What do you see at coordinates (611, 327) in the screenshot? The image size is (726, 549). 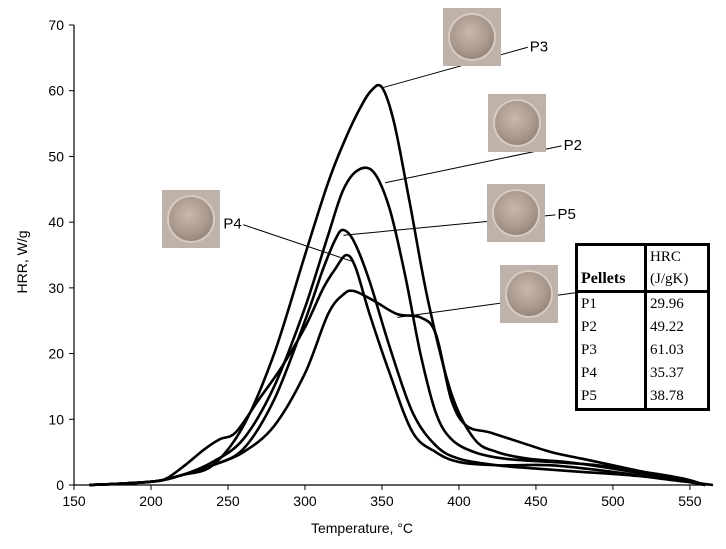 I see `hrc-row-pellet: P2` at bounding box center [611, 327].